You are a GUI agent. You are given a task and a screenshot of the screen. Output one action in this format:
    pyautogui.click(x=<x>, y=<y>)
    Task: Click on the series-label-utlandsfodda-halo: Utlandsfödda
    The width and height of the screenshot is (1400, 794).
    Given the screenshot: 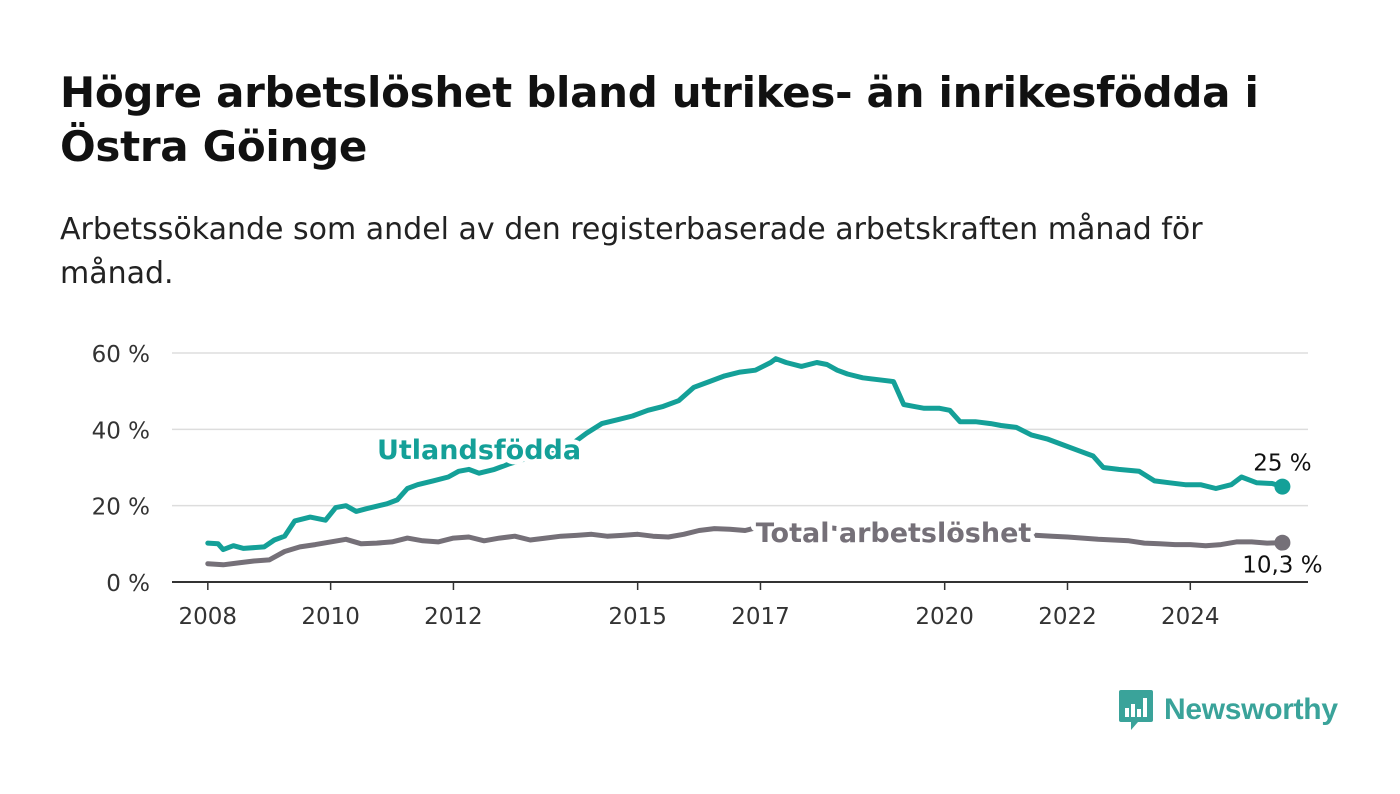 What is the action you would take?
    pyautogui.click(x=479, y=450)
    